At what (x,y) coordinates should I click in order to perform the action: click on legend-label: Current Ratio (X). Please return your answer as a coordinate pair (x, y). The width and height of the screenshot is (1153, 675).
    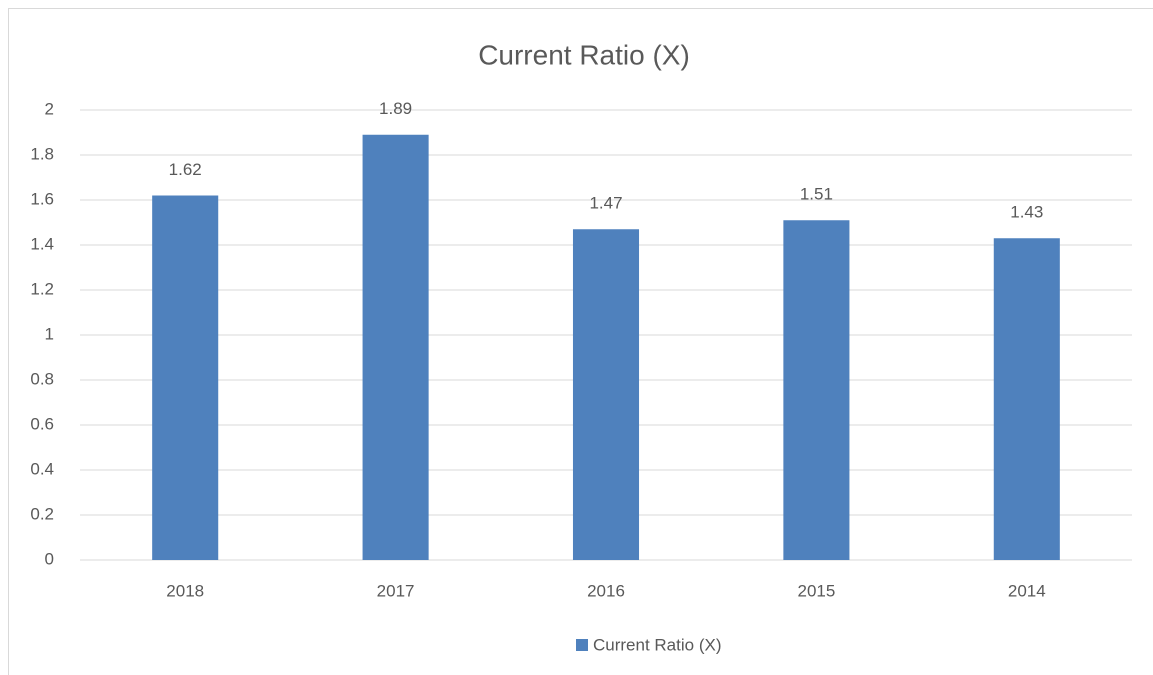
    Looking at the image, I should click on (657, 644).